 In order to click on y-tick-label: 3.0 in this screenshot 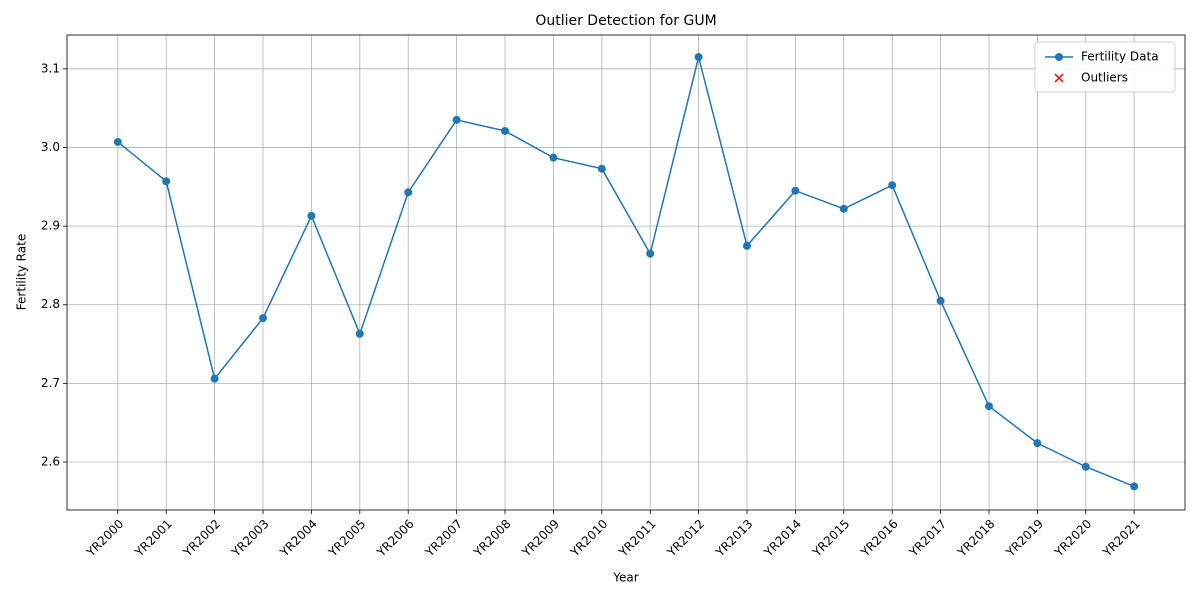, I will do `click(50, 147)`.